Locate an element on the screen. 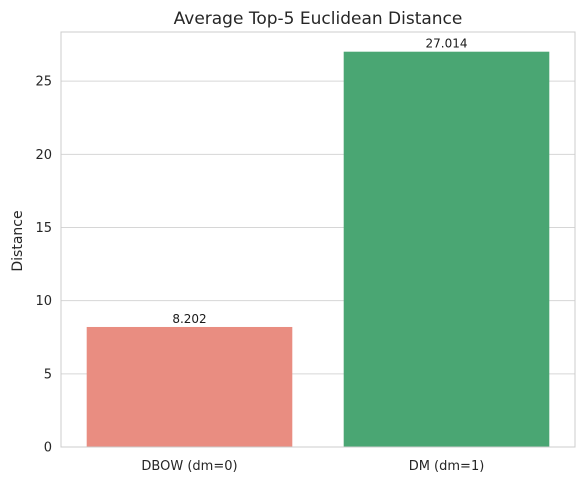 This screenshot has height=484, width=584. bar is located at coordinates (189, 386).